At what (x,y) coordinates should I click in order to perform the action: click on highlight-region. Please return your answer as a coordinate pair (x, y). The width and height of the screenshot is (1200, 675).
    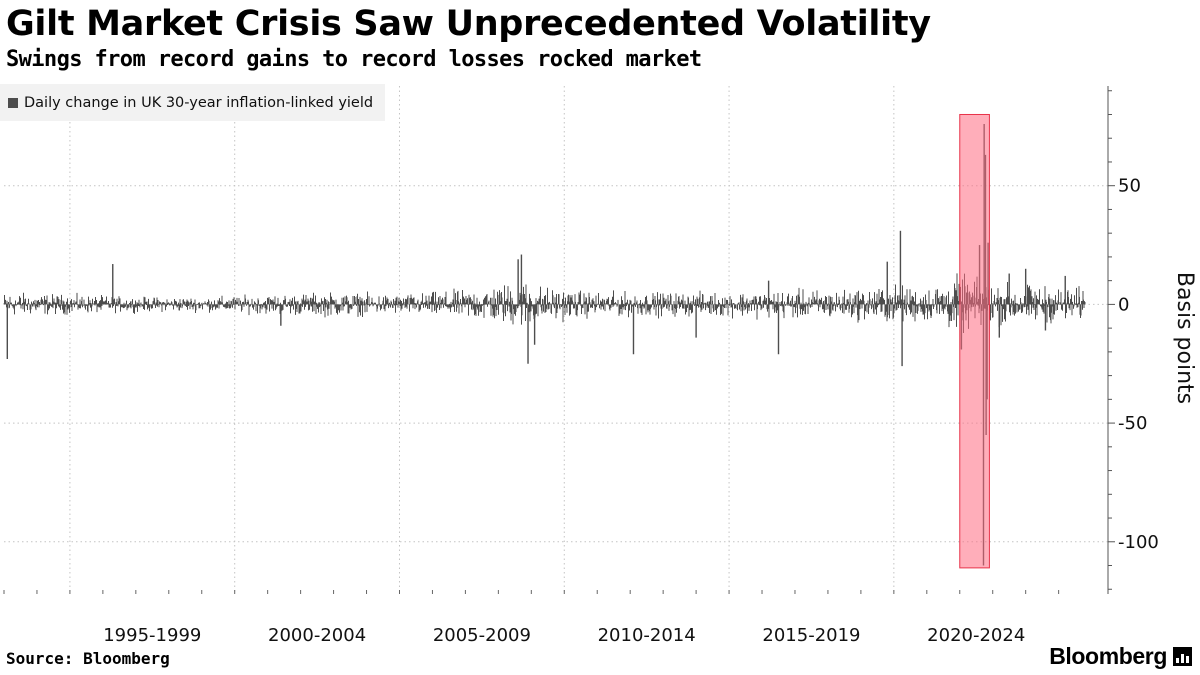
    Looking at the image, I should click on (974, 341).